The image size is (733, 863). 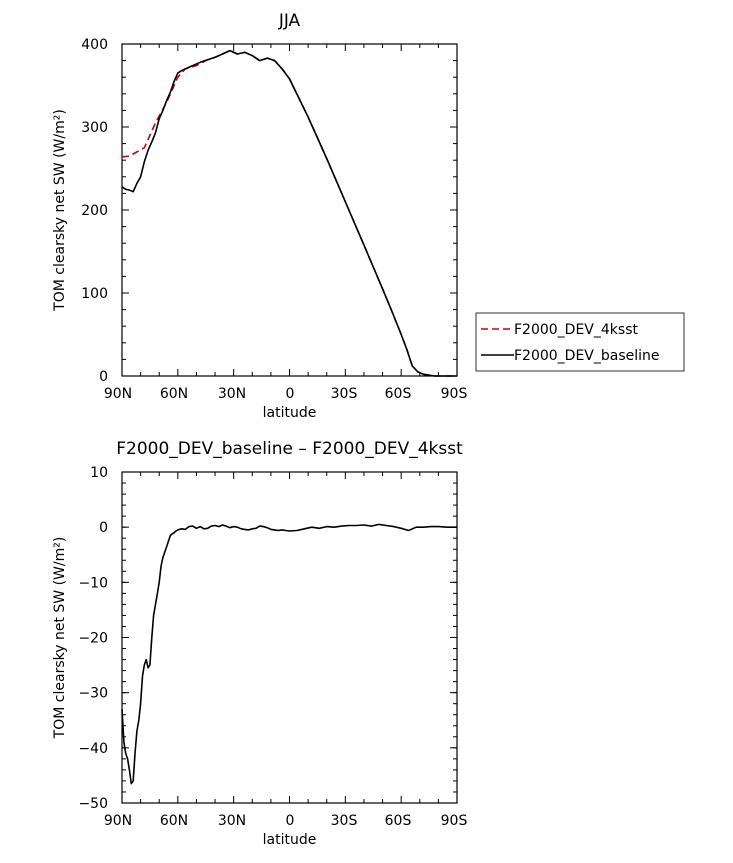 I want to click on y-tick-label: 100, so click(x=94, y=294).